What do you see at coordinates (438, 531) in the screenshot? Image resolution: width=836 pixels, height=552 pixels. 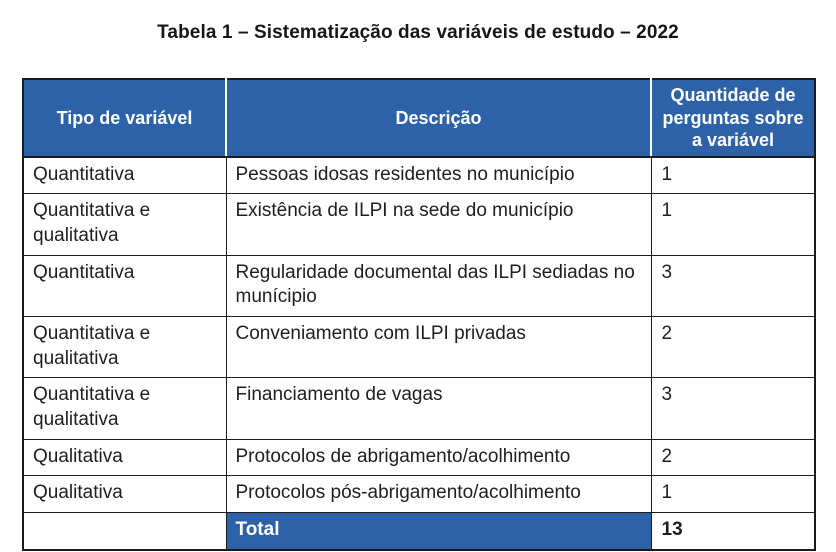 I see `total-label: Total` at bounding box center [438, 531].